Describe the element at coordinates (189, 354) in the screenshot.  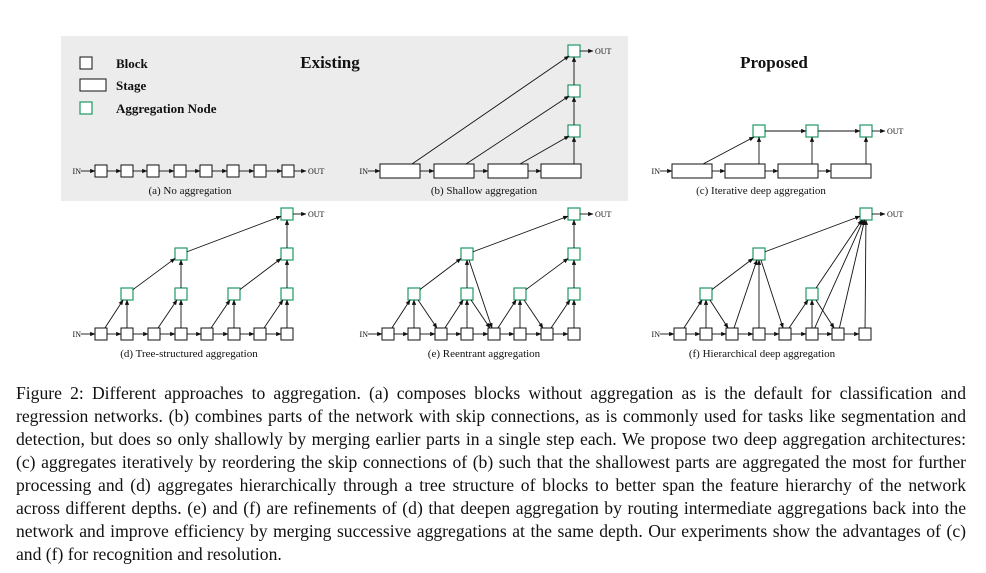
I see `panel-d-caption: (d) Tree-structured aggregation` at that location.